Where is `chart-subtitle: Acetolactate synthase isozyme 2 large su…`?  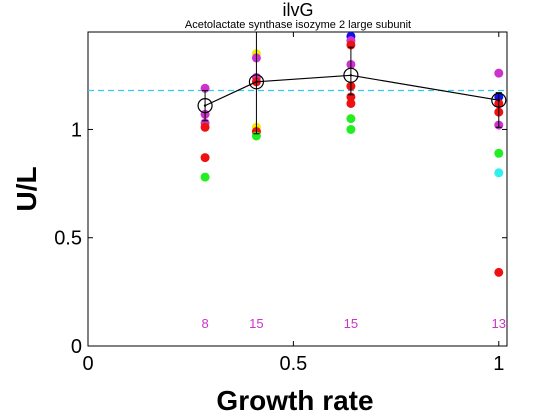 chart-subtitle: Acetolactate synthase isozyme 2 large su… is located at coordinates (298, 25).